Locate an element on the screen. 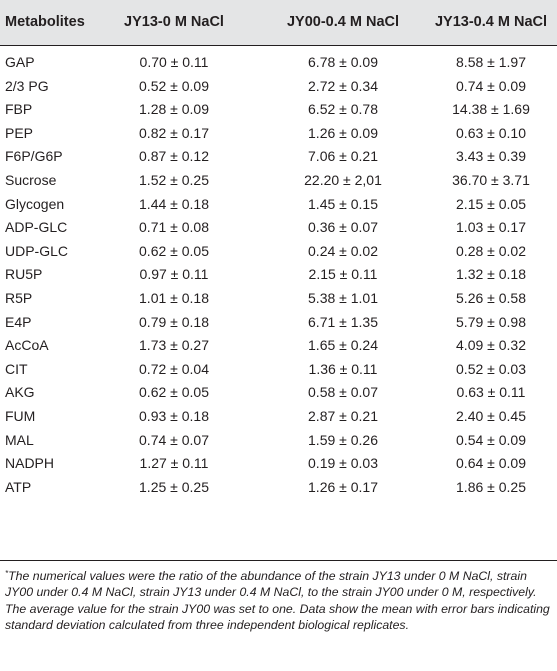 The width and height of the screenshot is (557, 671). table-row: CIT 0.72 ± 0.04 1.36 ± 0.11 0.52 ± 0.03 is located at coordinates (278, 370).